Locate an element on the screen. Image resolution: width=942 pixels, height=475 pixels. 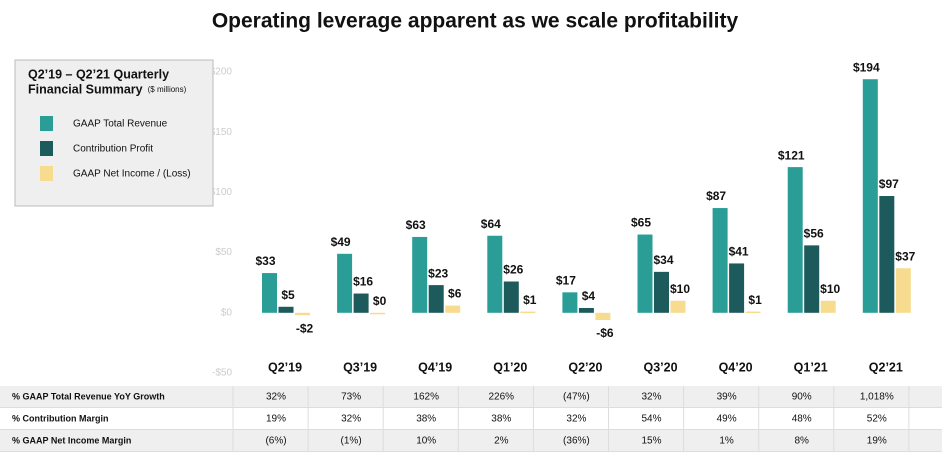
table-cell: 73% is located at coordinates (351, 397).